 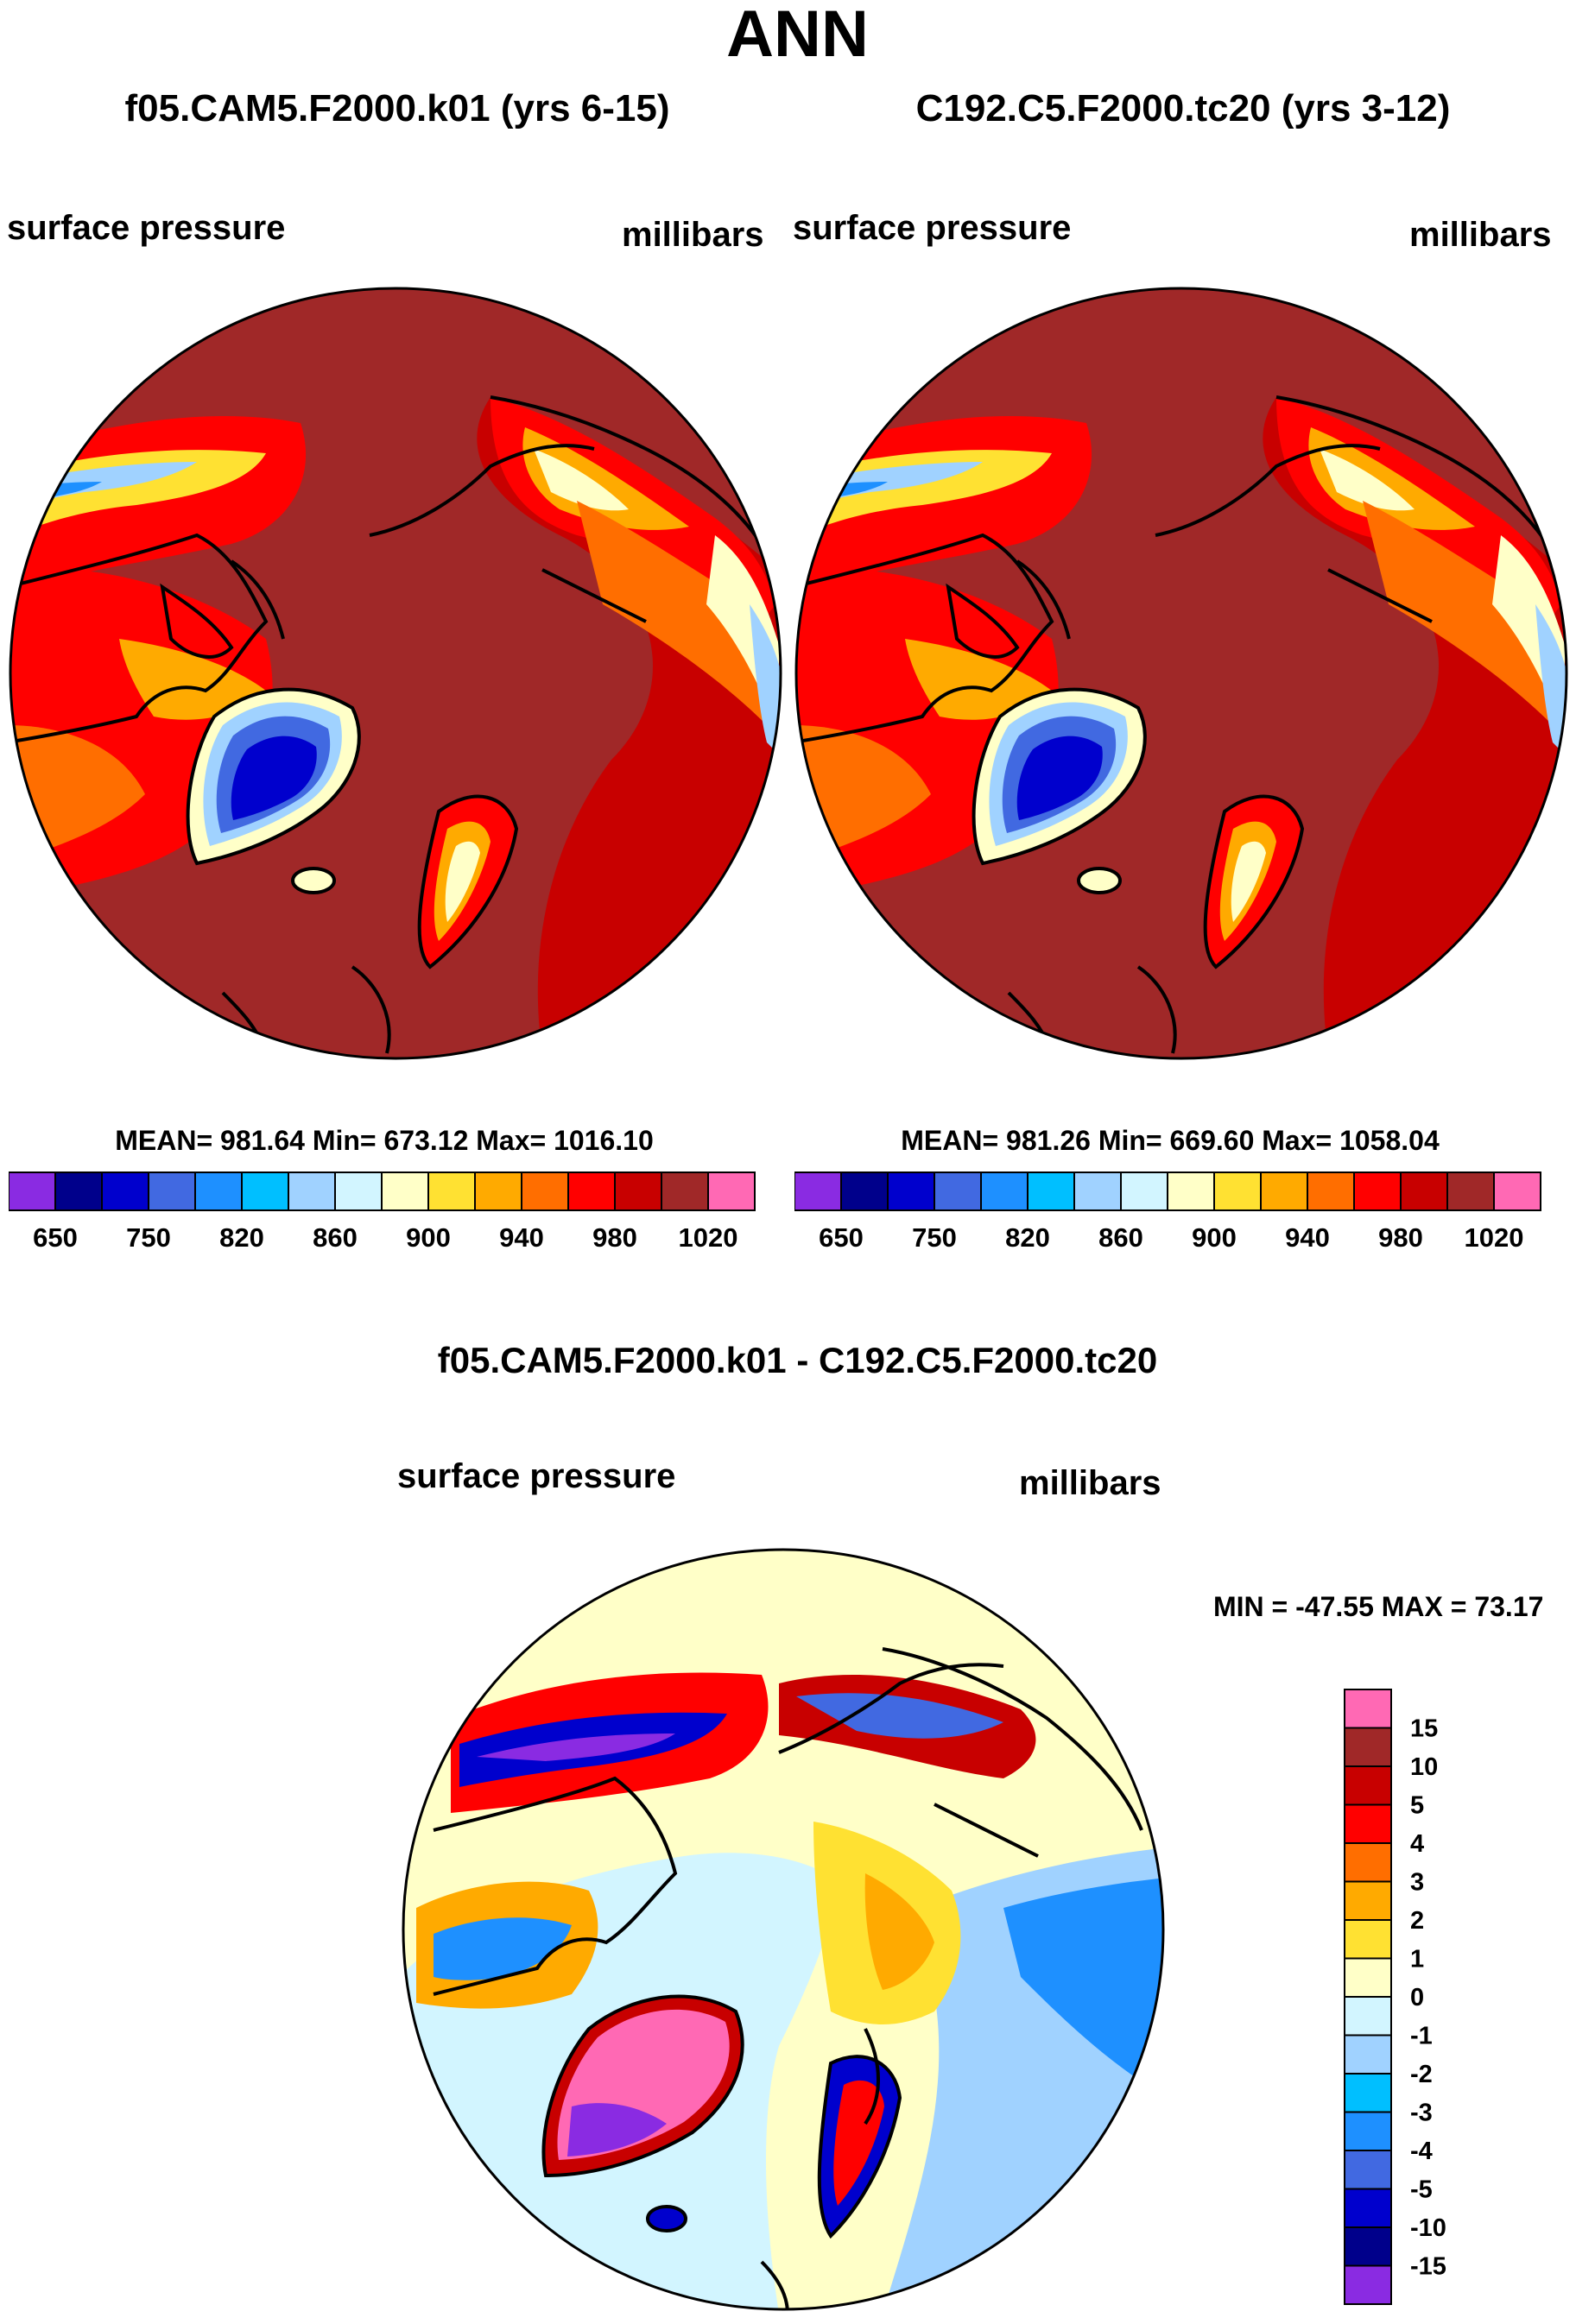 I want to click on colorbar-tick-label: 2, so click(x=1417, y=1921).